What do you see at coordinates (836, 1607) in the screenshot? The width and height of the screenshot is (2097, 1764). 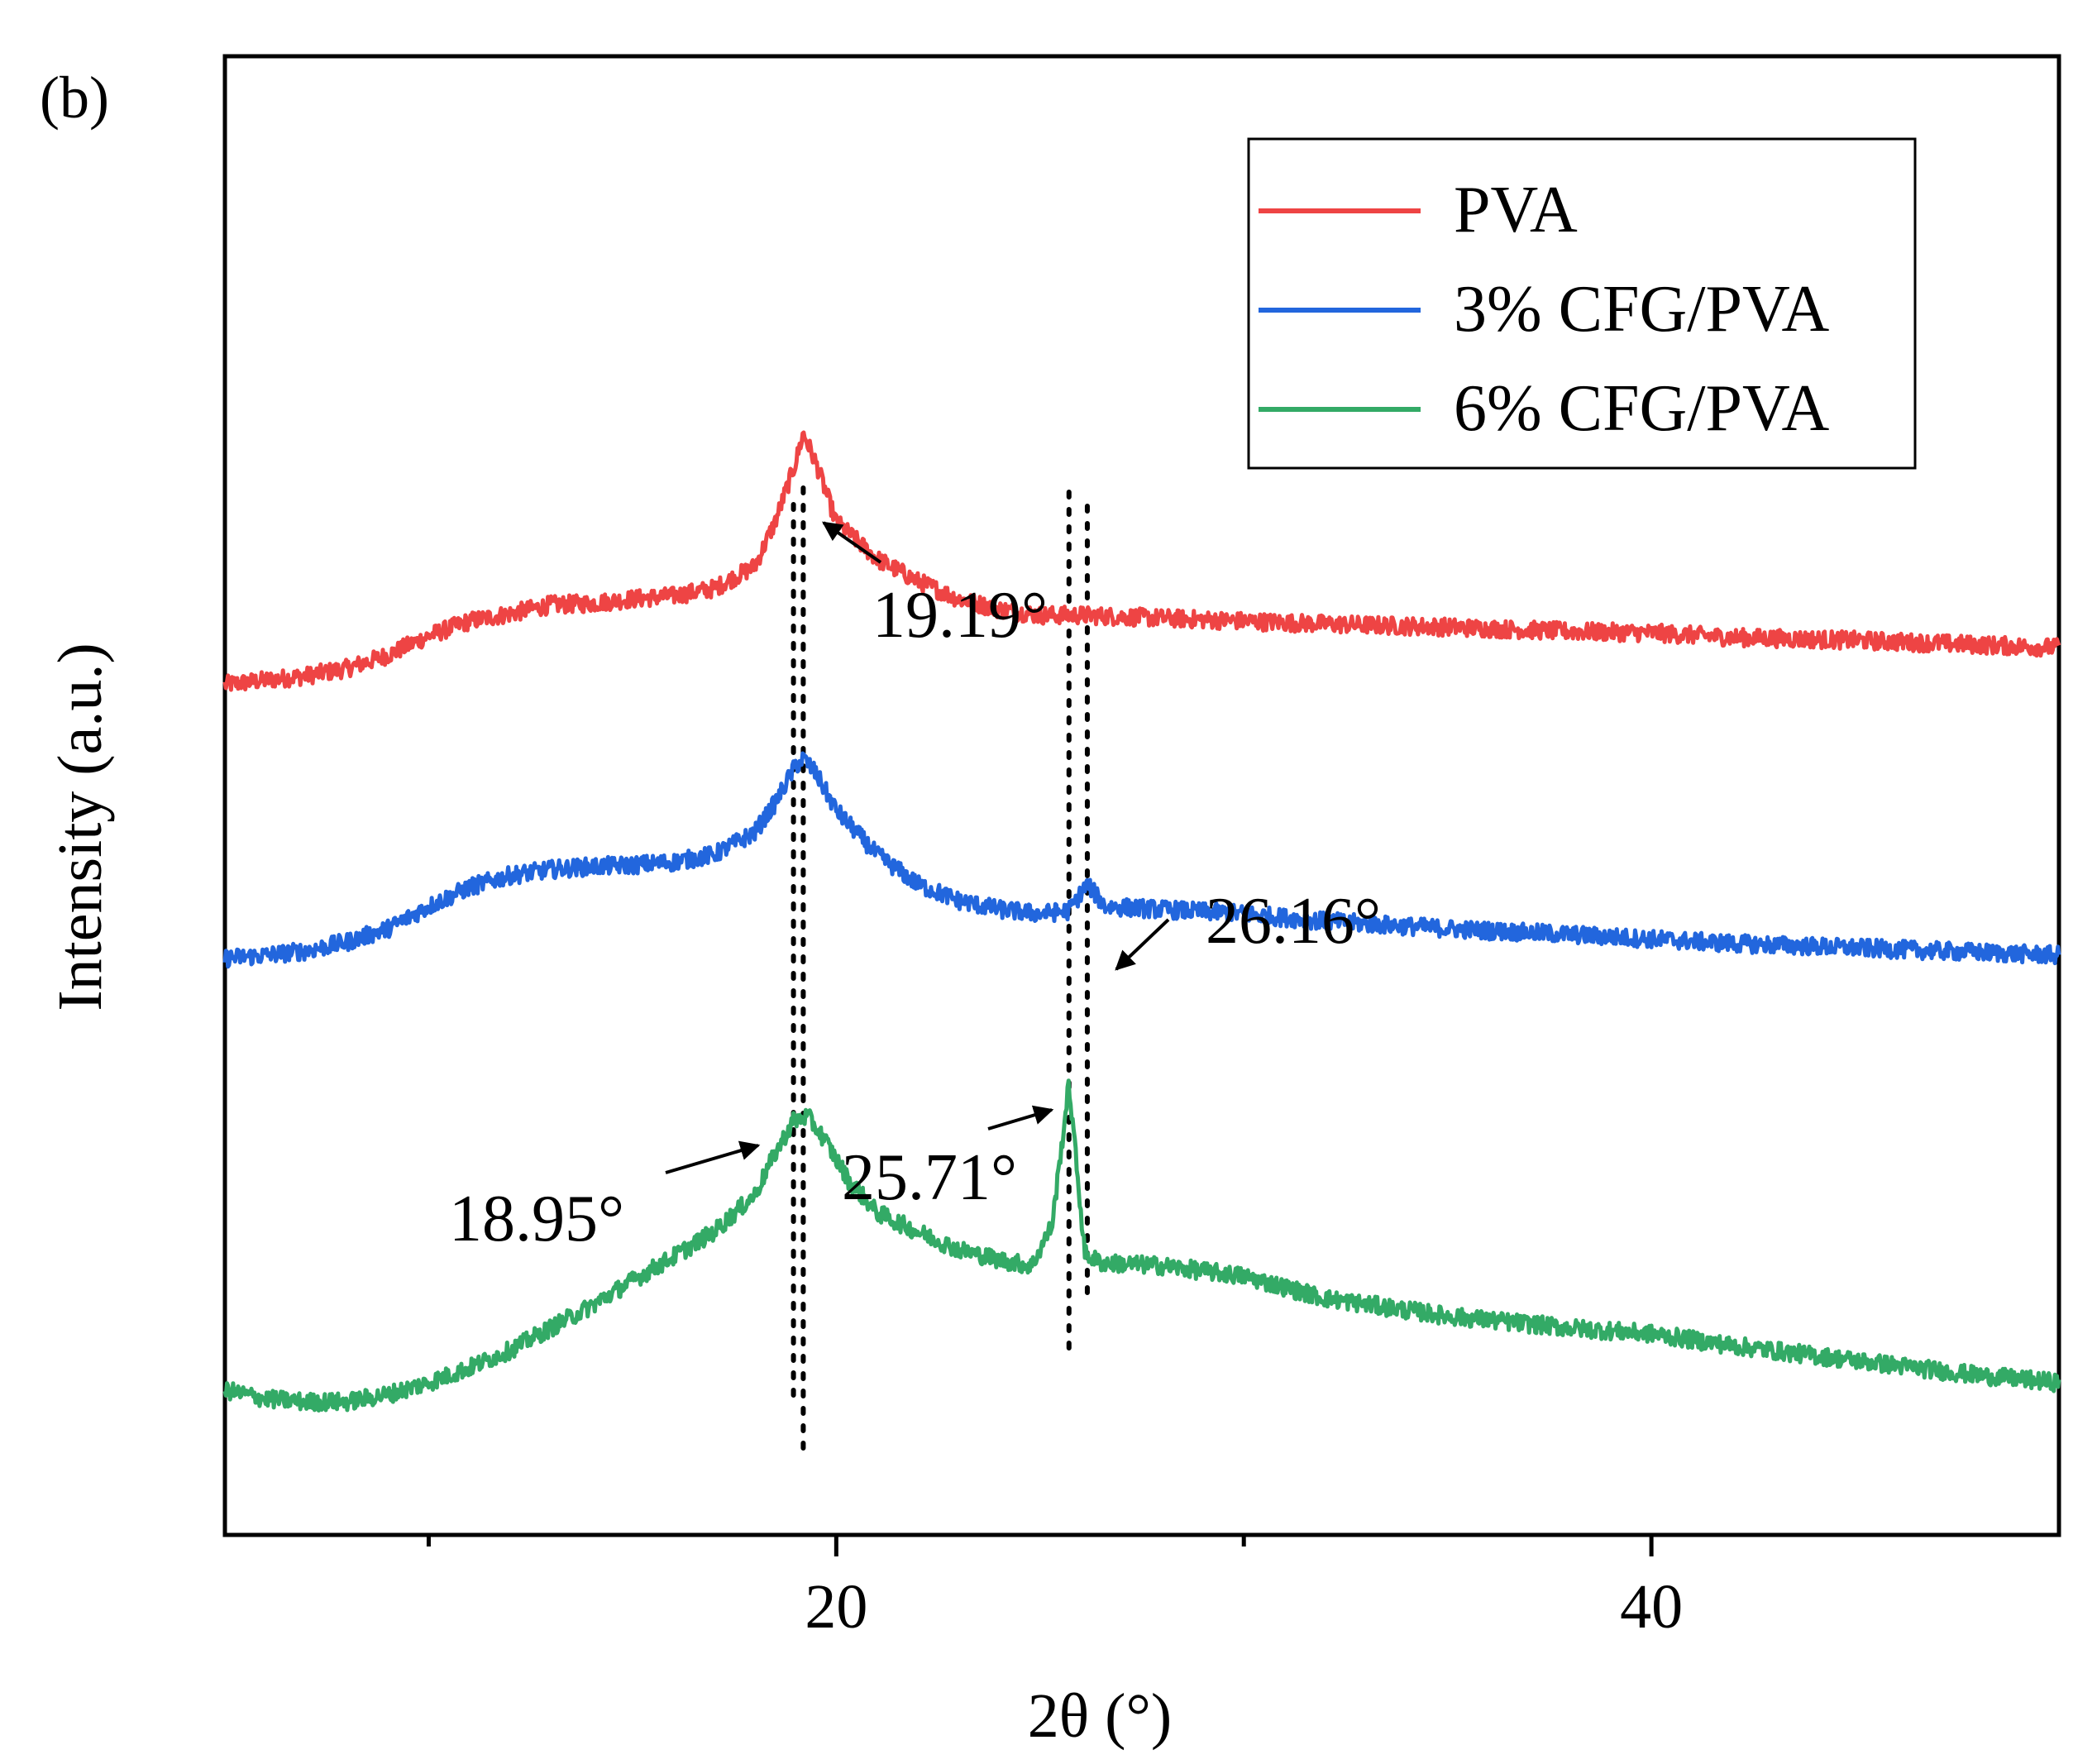 I see `x-tick-label: 20` at bounding box center [836, 1607].